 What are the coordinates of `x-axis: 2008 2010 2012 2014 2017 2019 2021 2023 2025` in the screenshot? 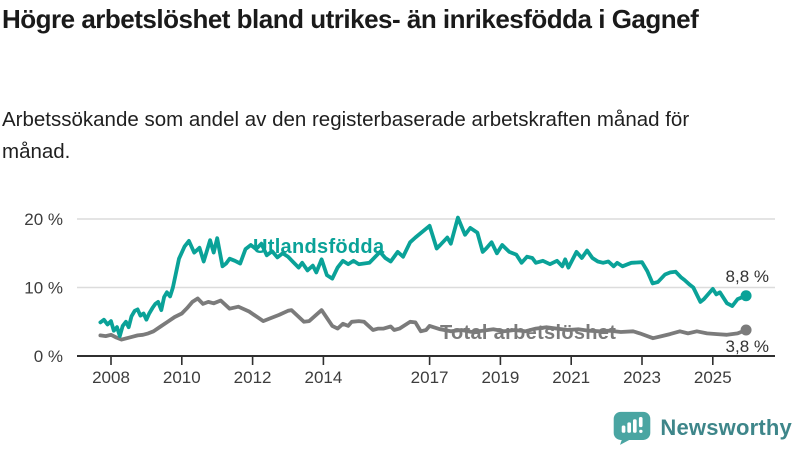 It's located at (426, 371).